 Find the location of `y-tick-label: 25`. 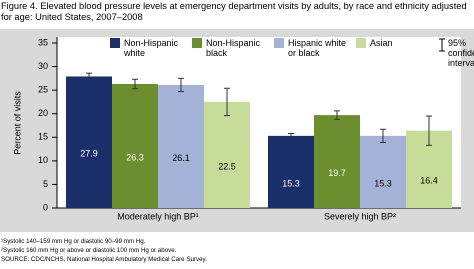

y-tick-label: 25 is located at coordinates (43, 90).